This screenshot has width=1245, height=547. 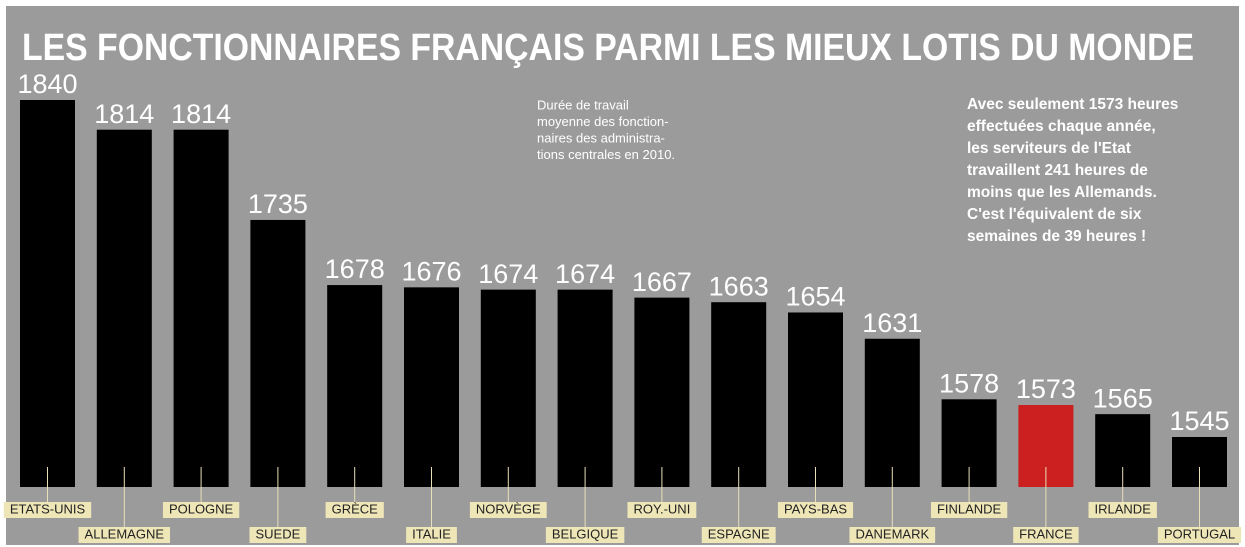 I want to click on value-label: 1565, so click(x=1123, y=398).